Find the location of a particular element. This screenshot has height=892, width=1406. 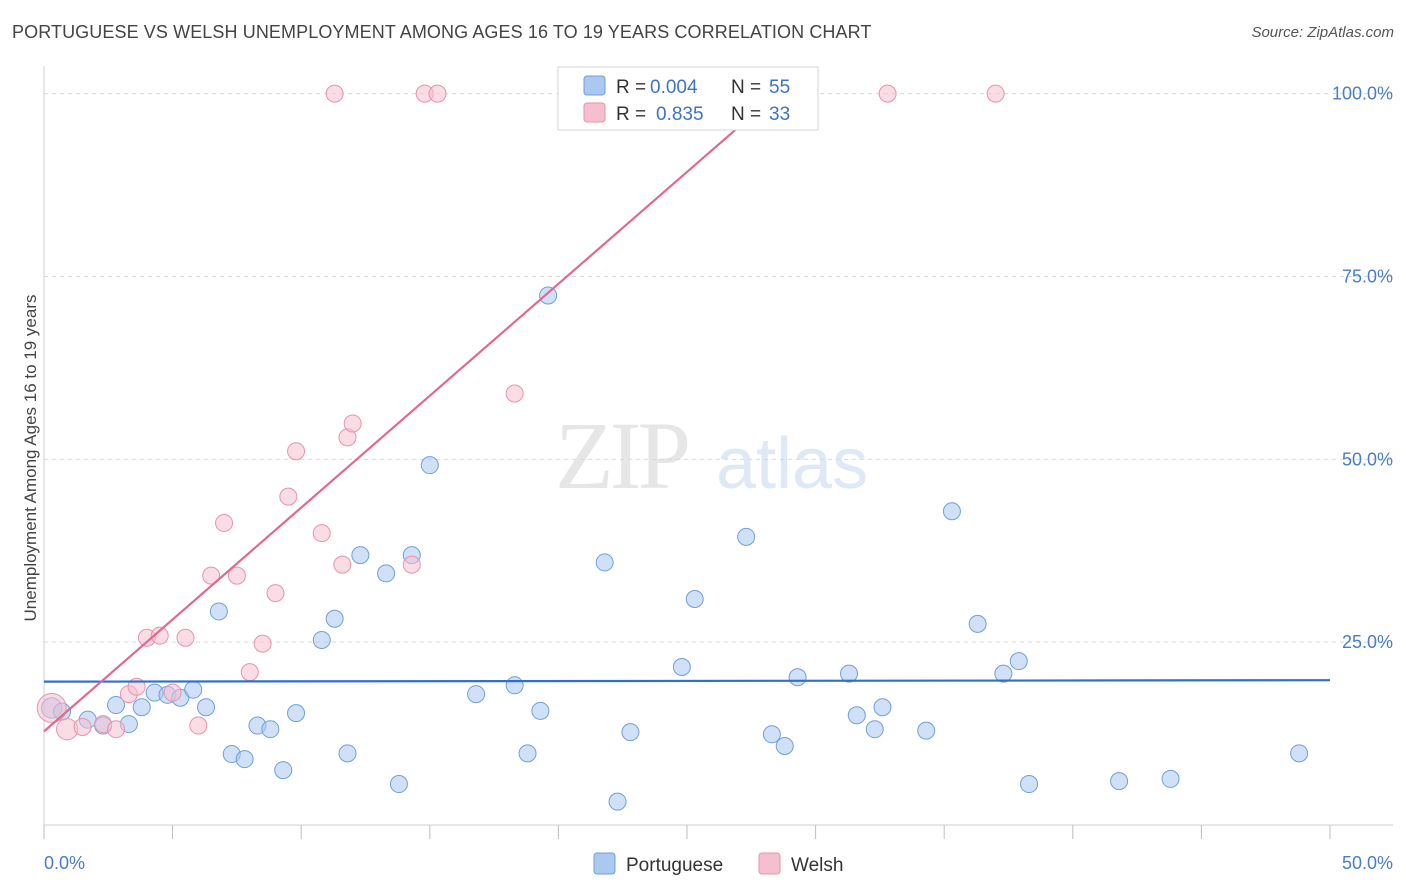

bottom-legend-swatch-welsh is located at coordinates (769, 863).